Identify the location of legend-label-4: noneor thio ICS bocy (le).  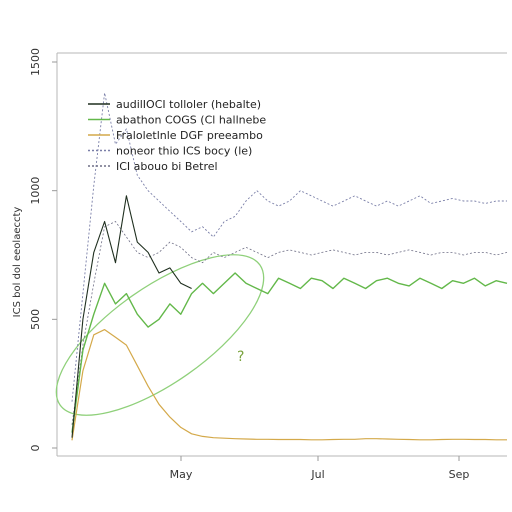
(184, 151).